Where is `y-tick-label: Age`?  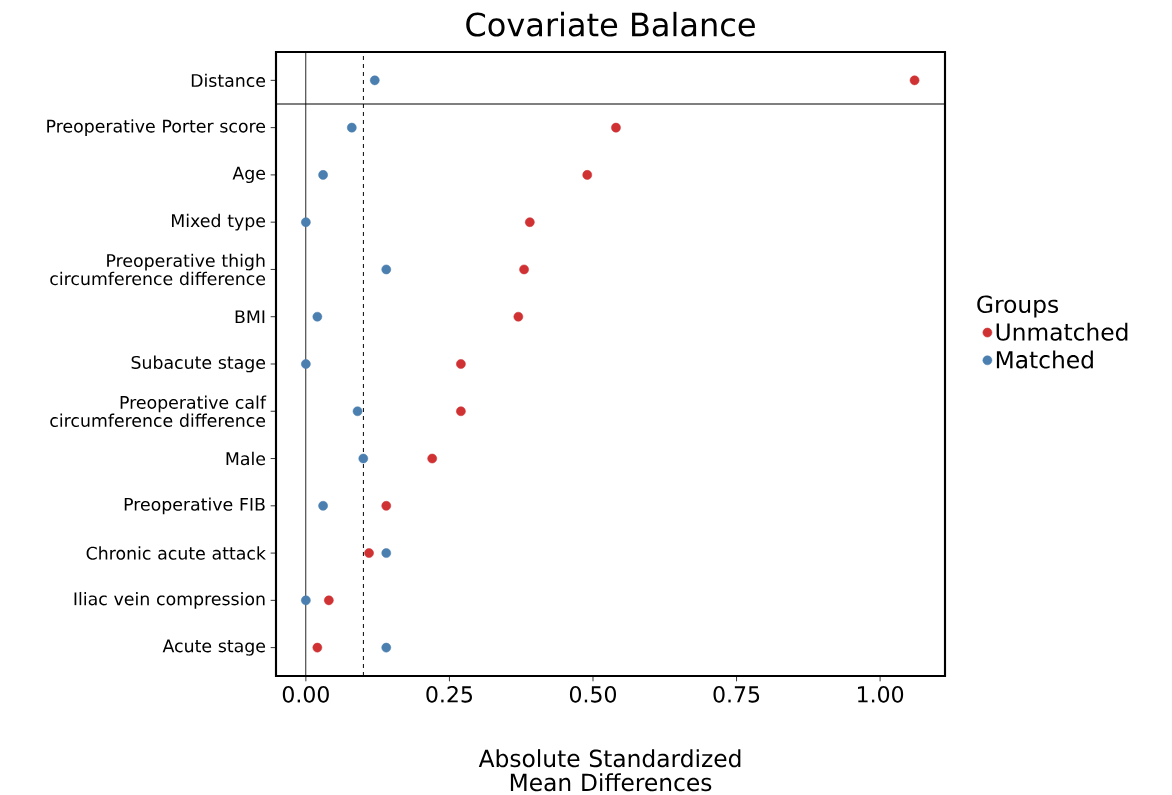
y-tick-label: Age is located at coordinates (249, 175).